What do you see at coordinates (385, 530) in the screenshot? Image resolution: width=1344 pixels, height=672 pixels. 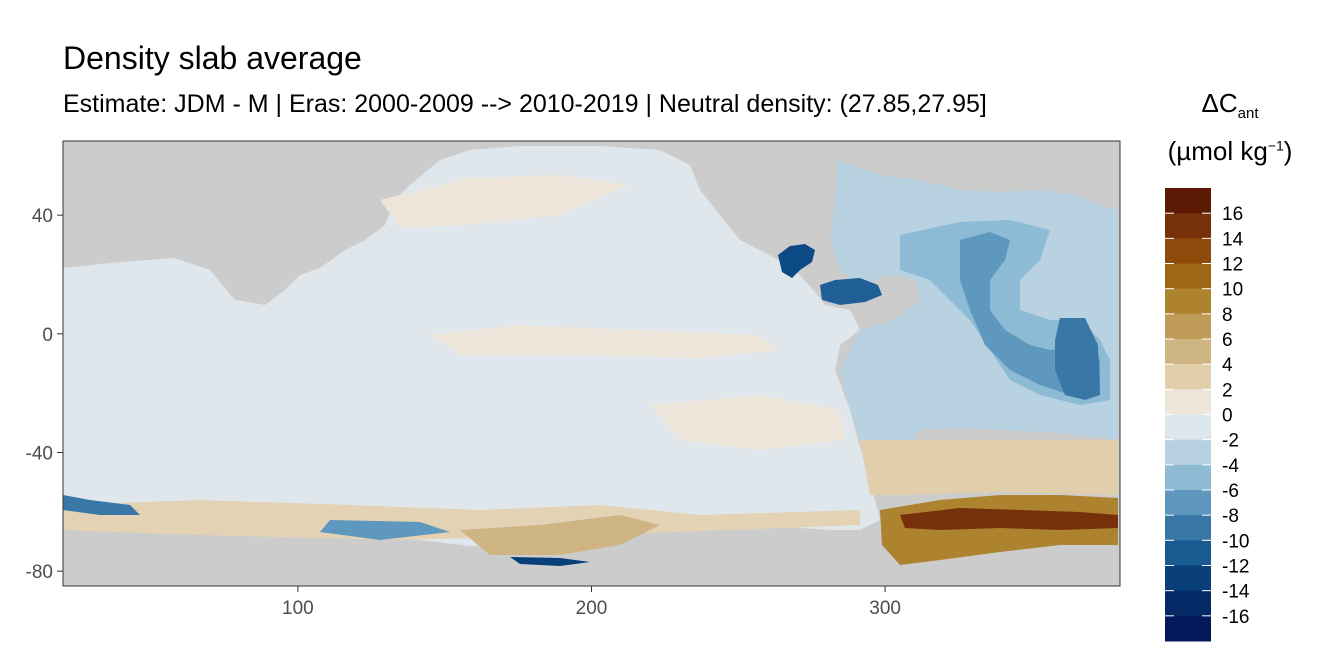 I see `ocean-amundsen` at bounding box center [385, 530].